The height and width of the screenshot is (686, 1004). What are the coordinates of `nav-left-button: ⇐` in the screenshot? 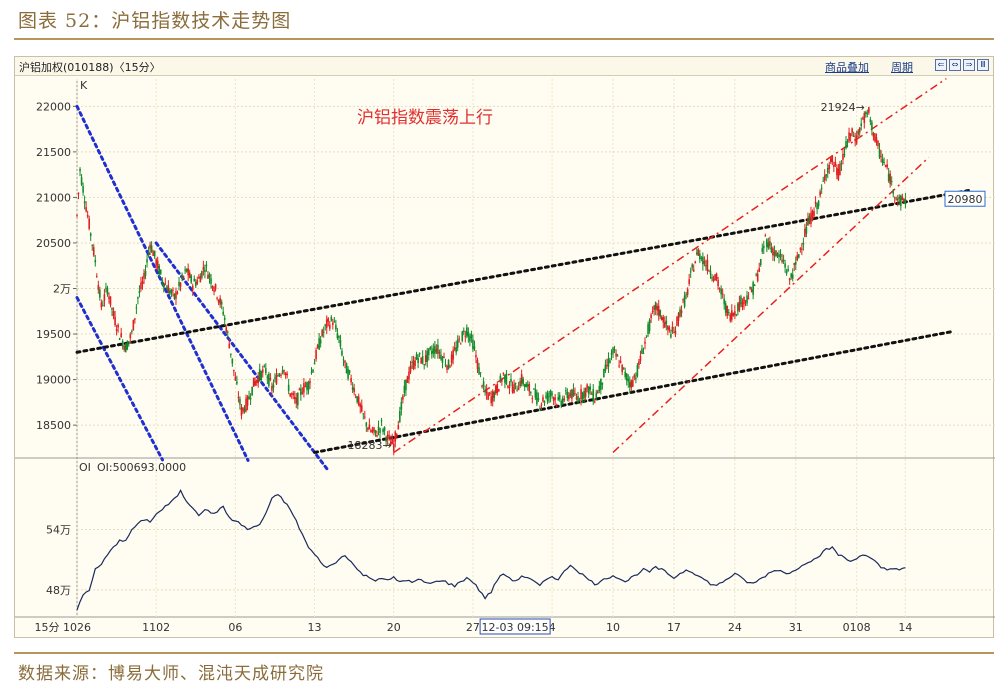 It's located at (941, 65).